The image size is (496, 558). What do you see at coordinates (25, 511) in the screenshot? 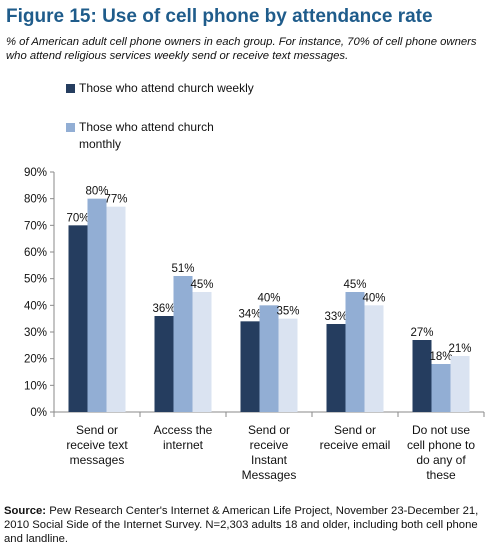
I see `source-label: Source:` at bounding box center [25, 511].